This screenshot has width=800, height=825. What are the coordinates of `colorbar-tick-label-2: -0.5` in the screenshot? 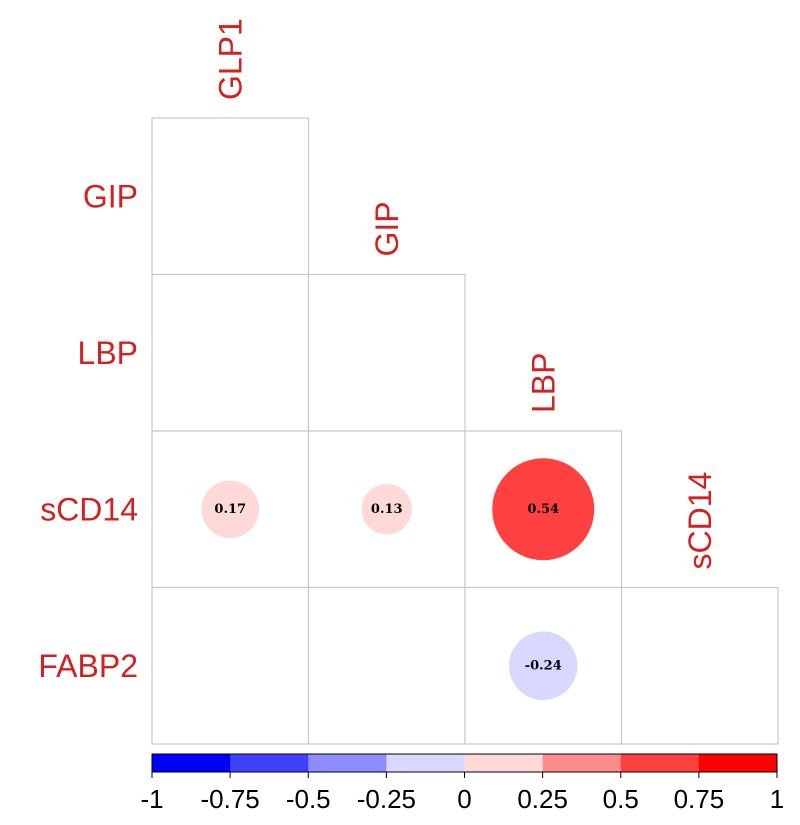 It's located at (308, 799).